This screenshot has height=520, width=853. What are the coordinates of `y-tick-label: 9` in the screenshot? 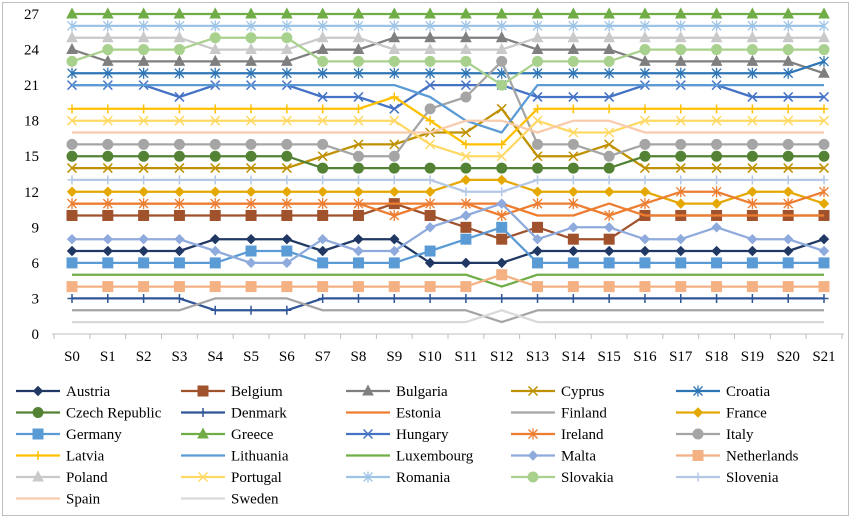 It's located at (36, 228).